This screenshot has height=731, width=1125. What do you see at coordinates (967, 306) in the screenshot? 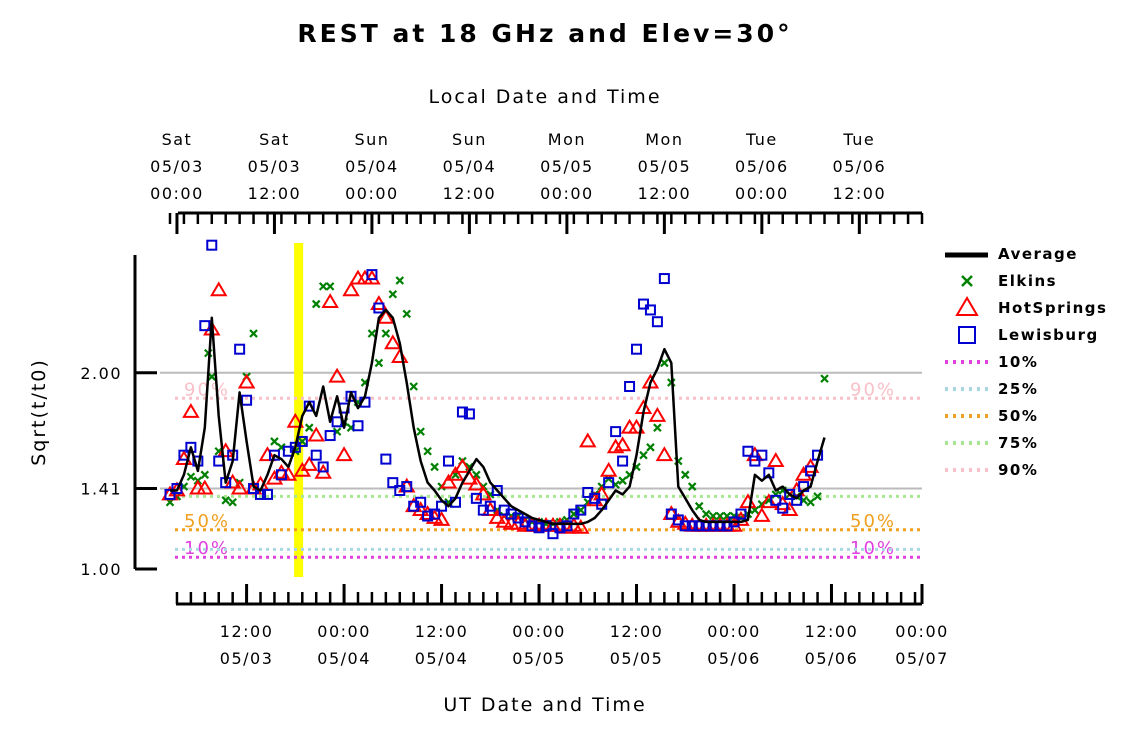
I see `legend-marker` at bounding box center [967, 306].